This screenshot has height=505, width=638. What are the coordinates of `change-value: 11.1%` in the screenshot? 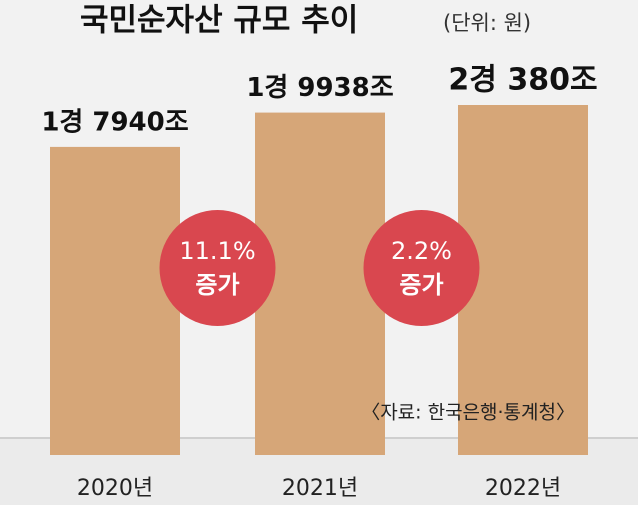 It's located at (217, 251).